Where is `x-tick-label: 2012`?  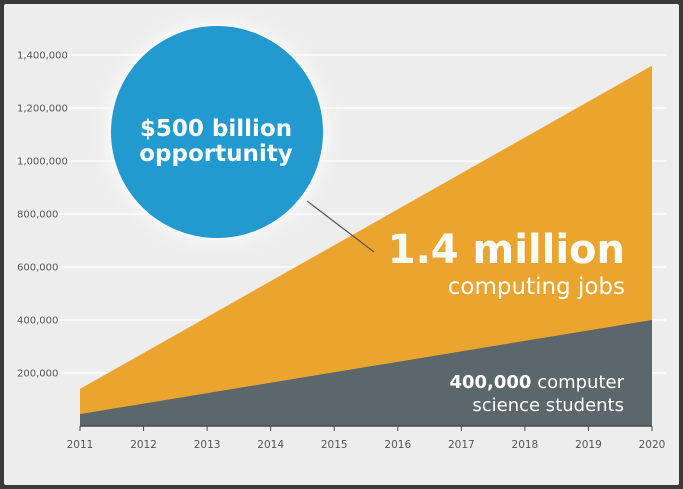
x-tick-label: 2012 is located at coordinates (143, 445).